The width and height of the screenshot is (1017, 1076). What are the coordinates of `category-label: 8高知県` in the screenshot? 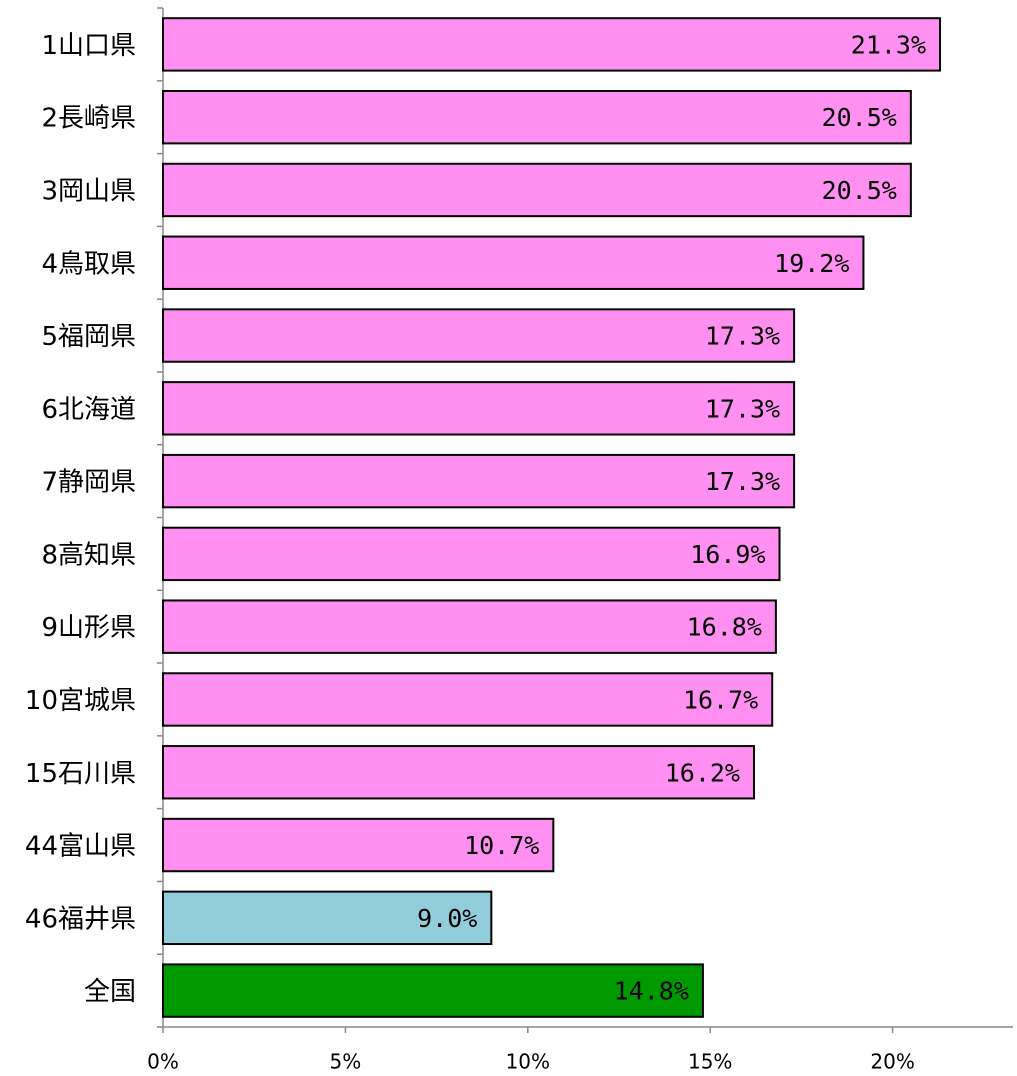 It's located at (88, 555).